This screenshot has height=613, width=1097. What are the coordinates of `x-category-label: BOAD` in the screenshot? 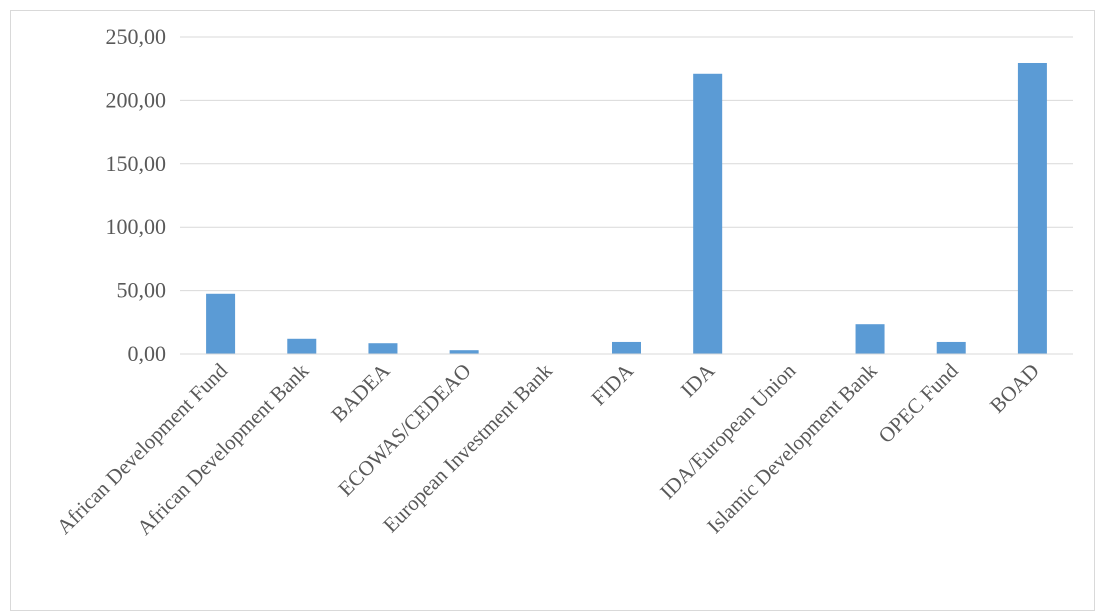 It's located at (1014, 388).